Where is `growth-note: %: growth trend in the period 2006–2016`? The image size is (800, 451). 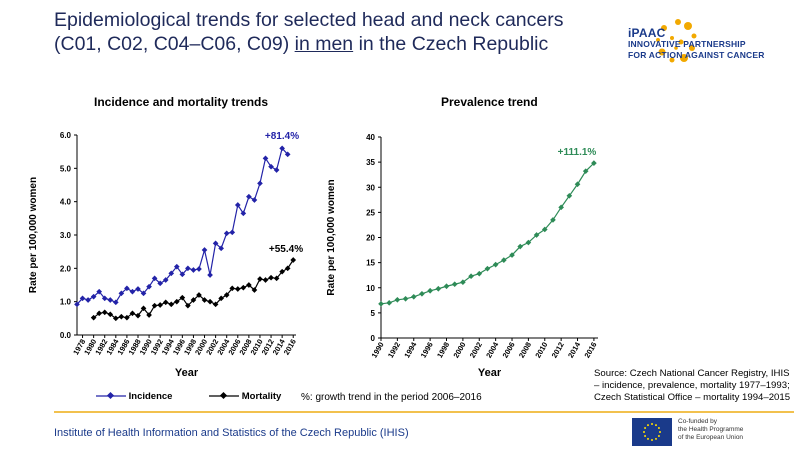 growth-note: %: growth trend in the period 2006–2016 is located at coordinates (391, 397).